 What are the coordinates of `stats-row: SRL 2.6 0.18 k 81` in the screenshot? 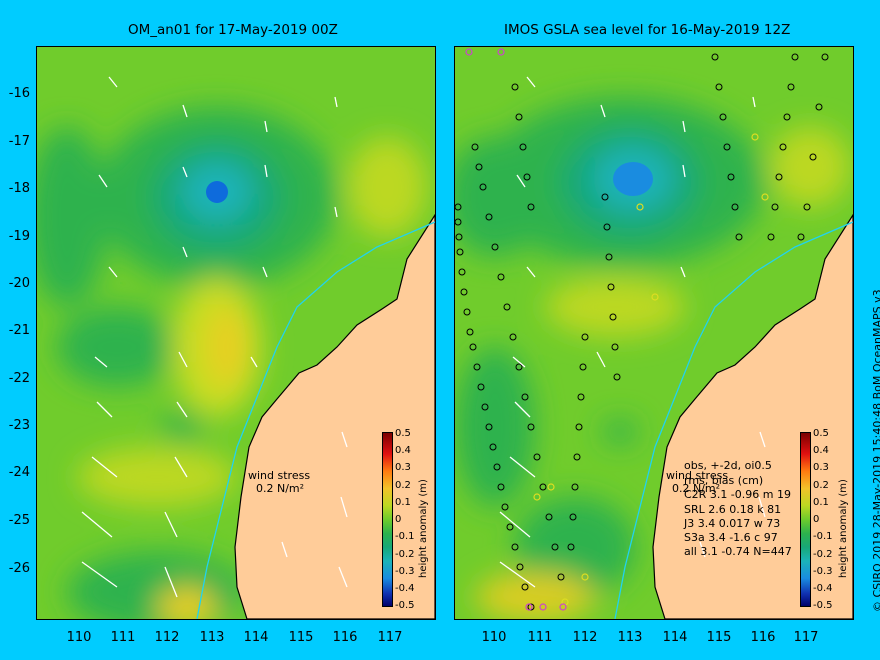 It's located at (733, 509).